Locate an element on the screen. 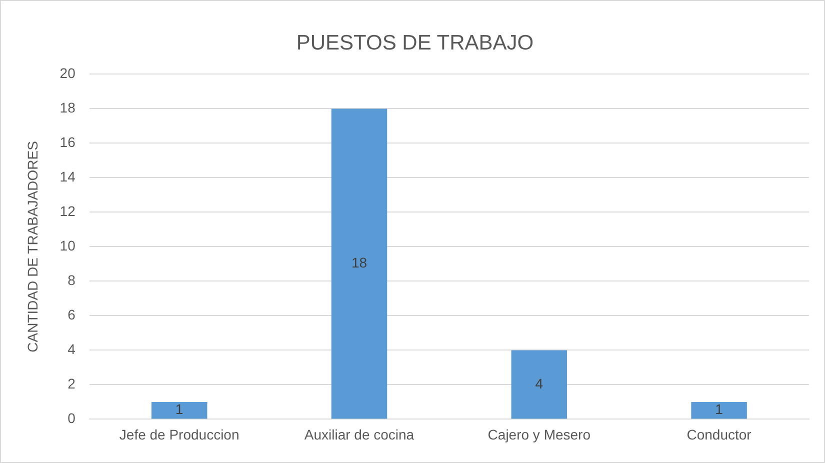  x-tick-label: Auxiliar de cocina is located at coordinates (359, 434).